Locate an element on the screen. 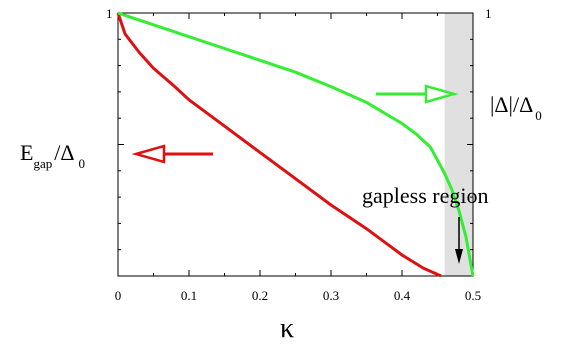  x-tick-label: 0.3 is located at coordinates (331, 295).